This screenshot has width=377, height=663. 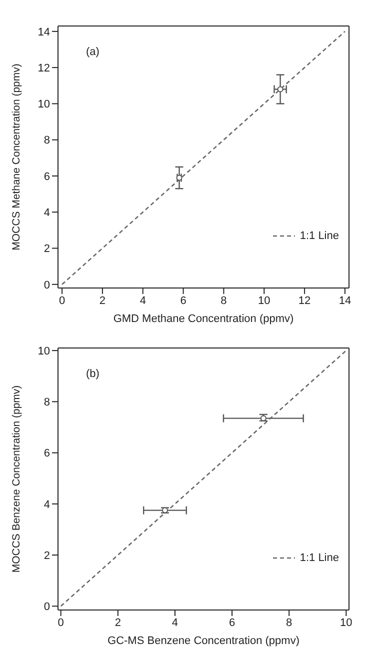 I want to click on x-tick-label: 14, so click(x=345, y=300).